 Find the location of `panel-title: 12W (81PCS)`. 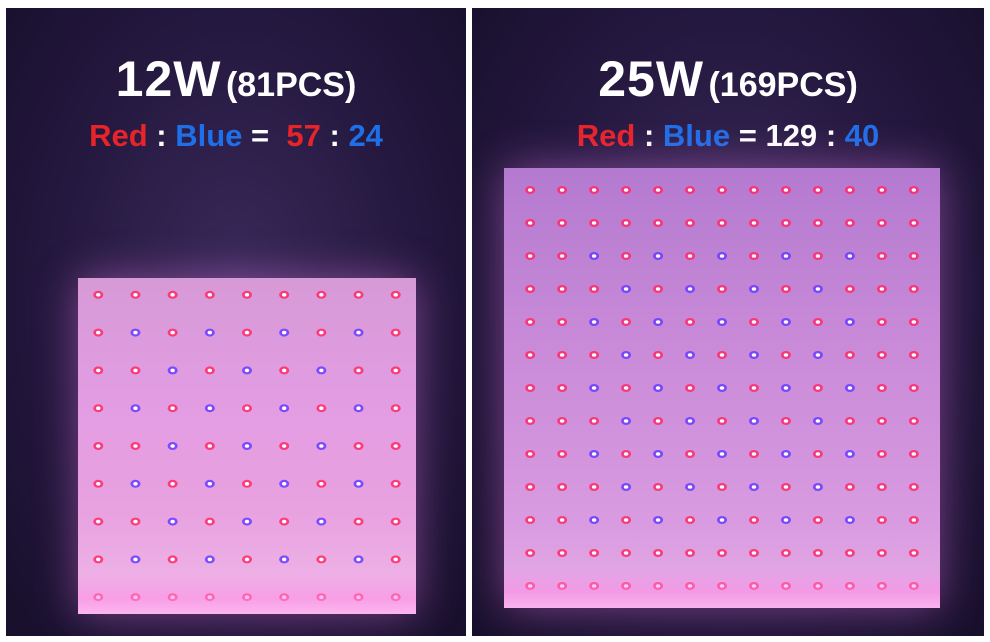

panel-title: 12W (81PCS) is located at coordinates (236, 79).